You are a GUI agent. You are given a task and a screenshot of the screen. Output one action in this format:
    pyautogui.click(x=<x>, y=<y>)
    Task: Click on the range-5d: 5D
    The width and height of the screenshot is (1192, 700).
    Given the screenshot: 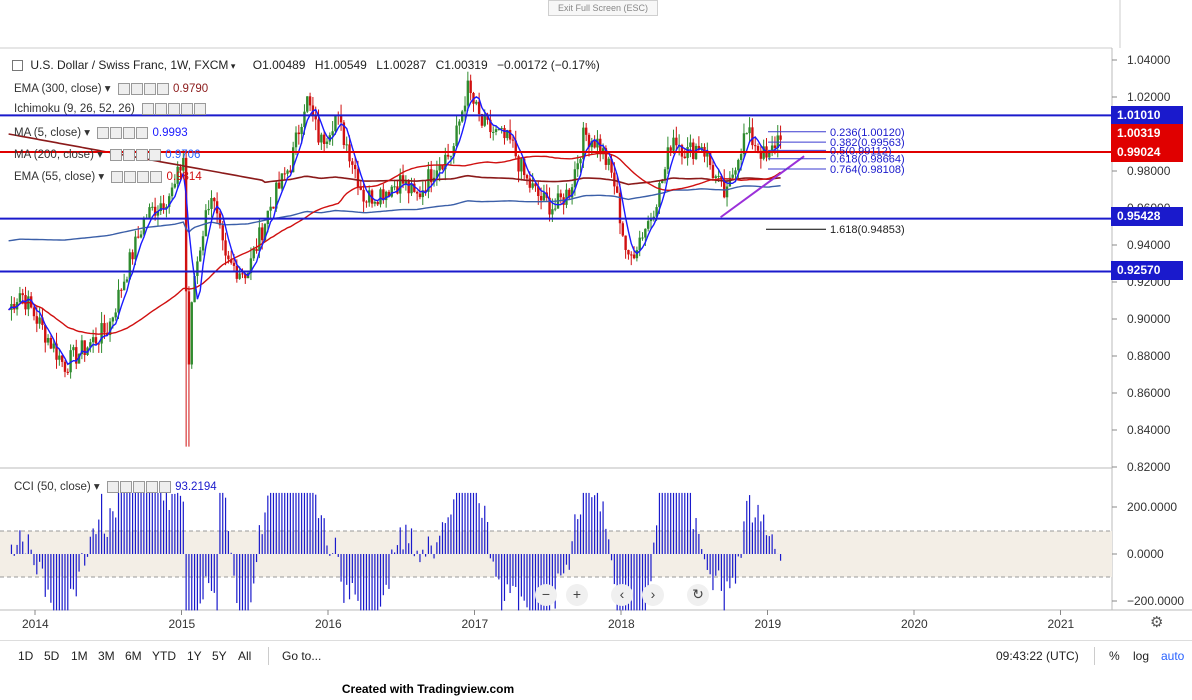 What is the action you would take?
    pyautogui.click(x=52, y=656)
    